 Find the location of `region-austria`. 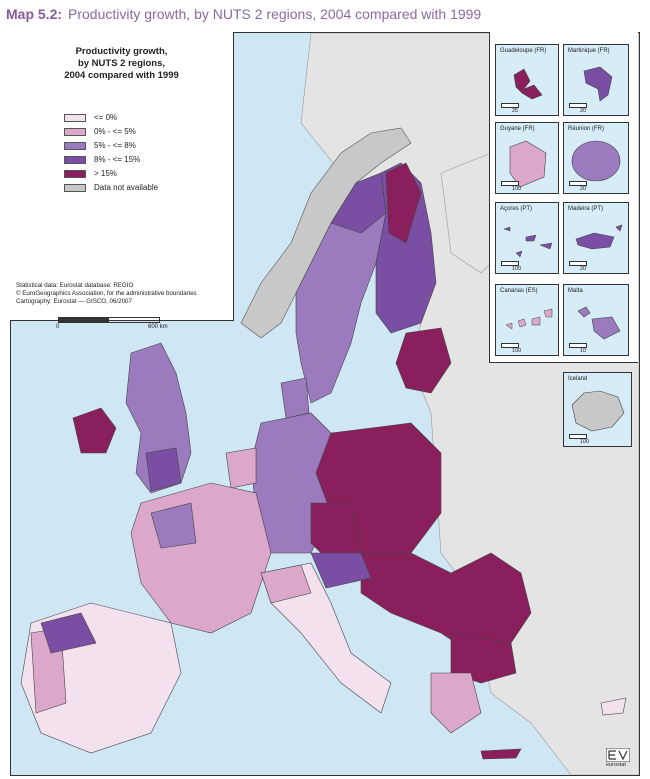

region-austria is located at coordinates (341, 570).